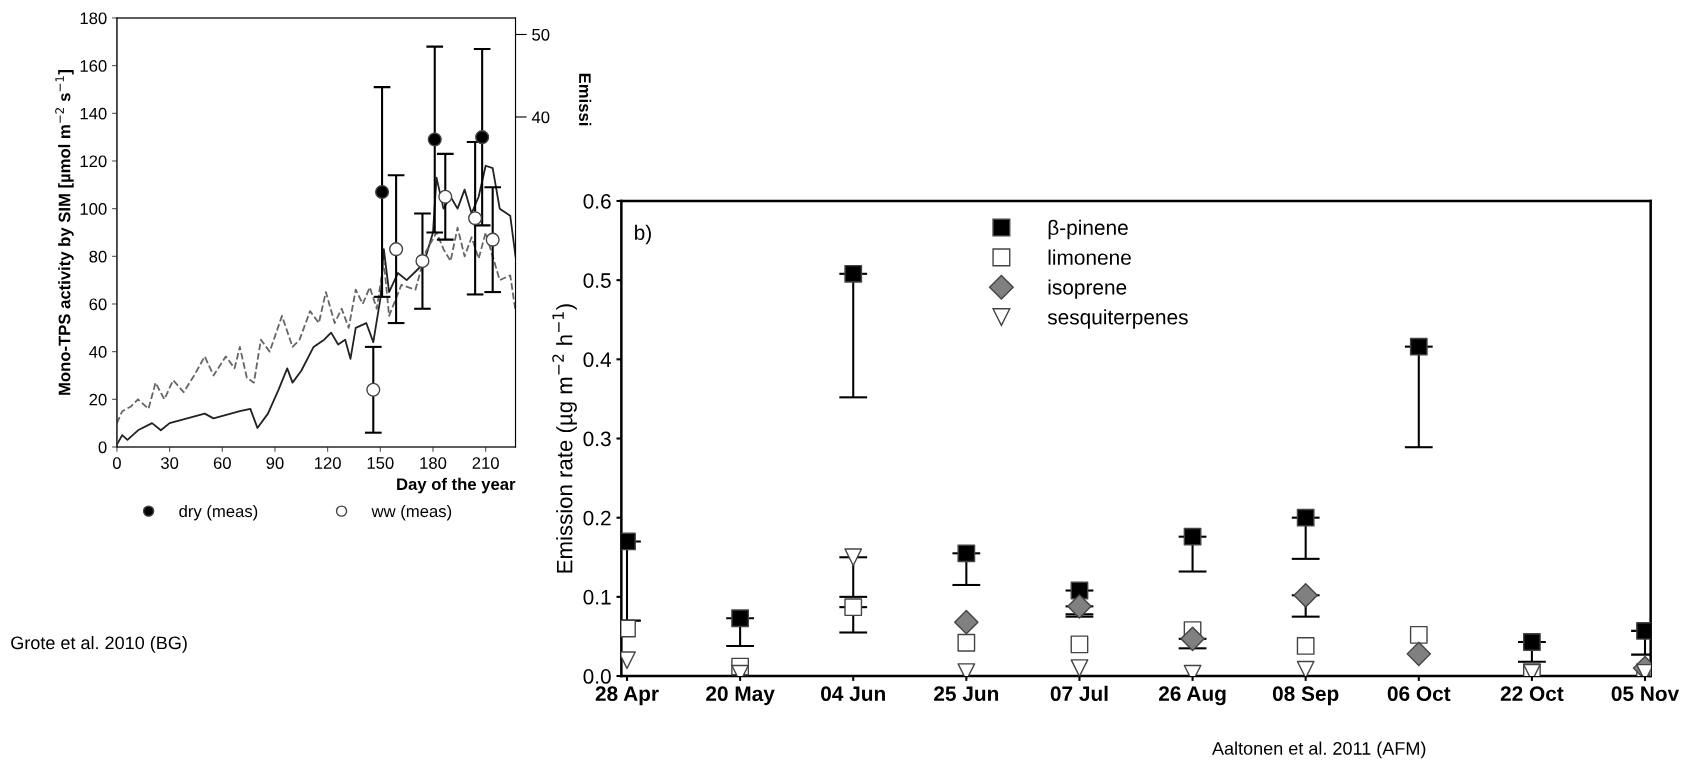 This screenshot has height=782, width=1707. I want to click on y-tick-label: 60, so click(98, 304).